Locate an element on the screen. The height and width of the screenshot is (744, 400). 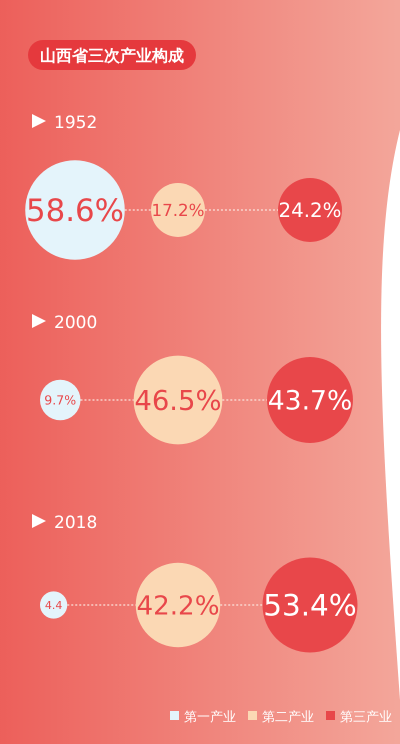
data-label: 58.6% is located at coordinates (75, 211).